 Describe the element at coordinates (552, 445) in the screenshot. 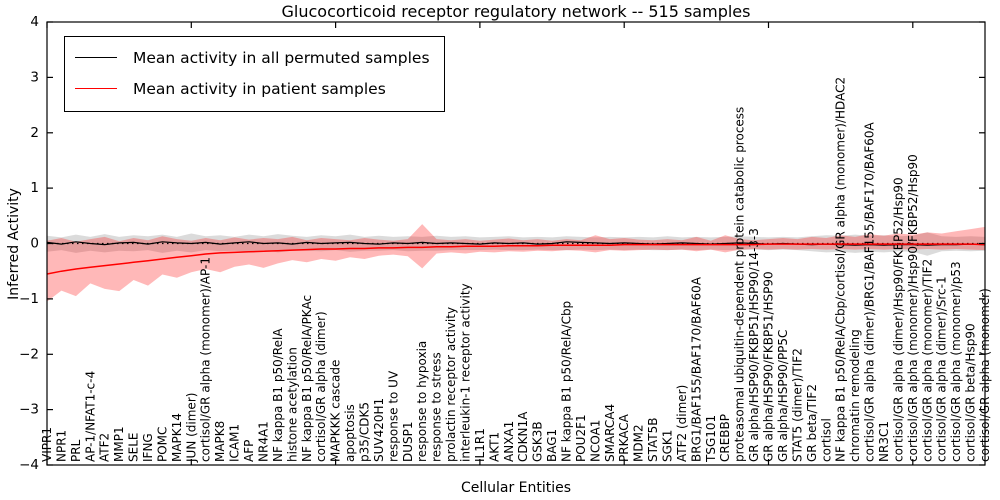

I see `svg-text: BAG1` at that location.